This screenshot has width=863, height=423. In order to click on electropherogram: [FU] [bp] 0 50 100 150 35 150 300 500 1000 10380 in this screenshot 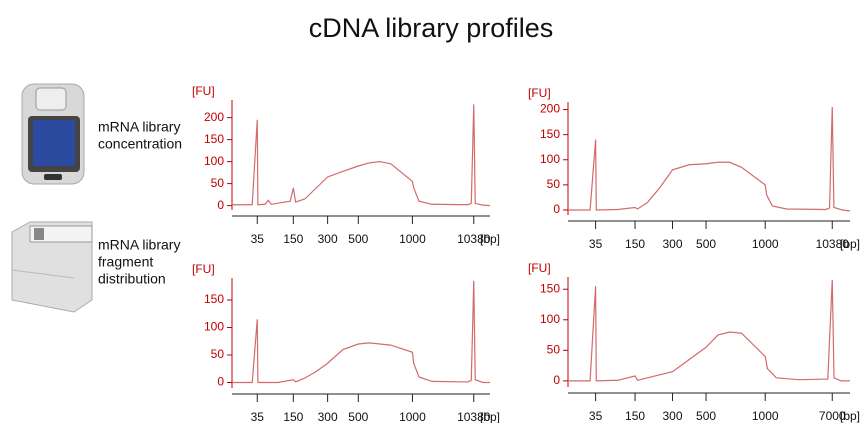, I will do `click(346, 342)`.